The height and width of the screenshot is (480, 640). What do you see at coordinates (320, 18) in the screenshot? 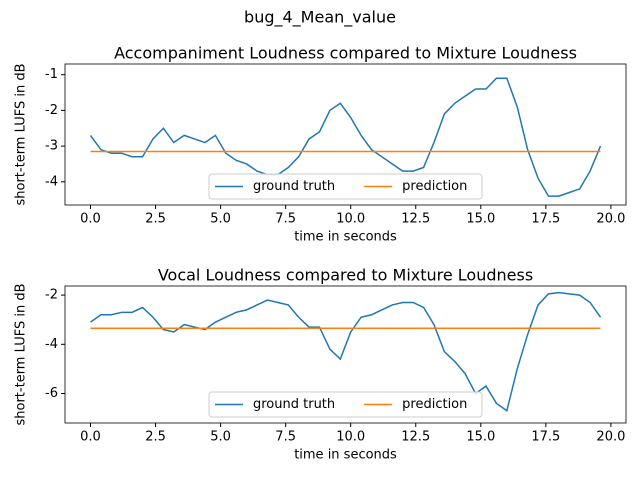
I see `figure-title: bug_4_Mean_value` at bounding box center [320, 18].